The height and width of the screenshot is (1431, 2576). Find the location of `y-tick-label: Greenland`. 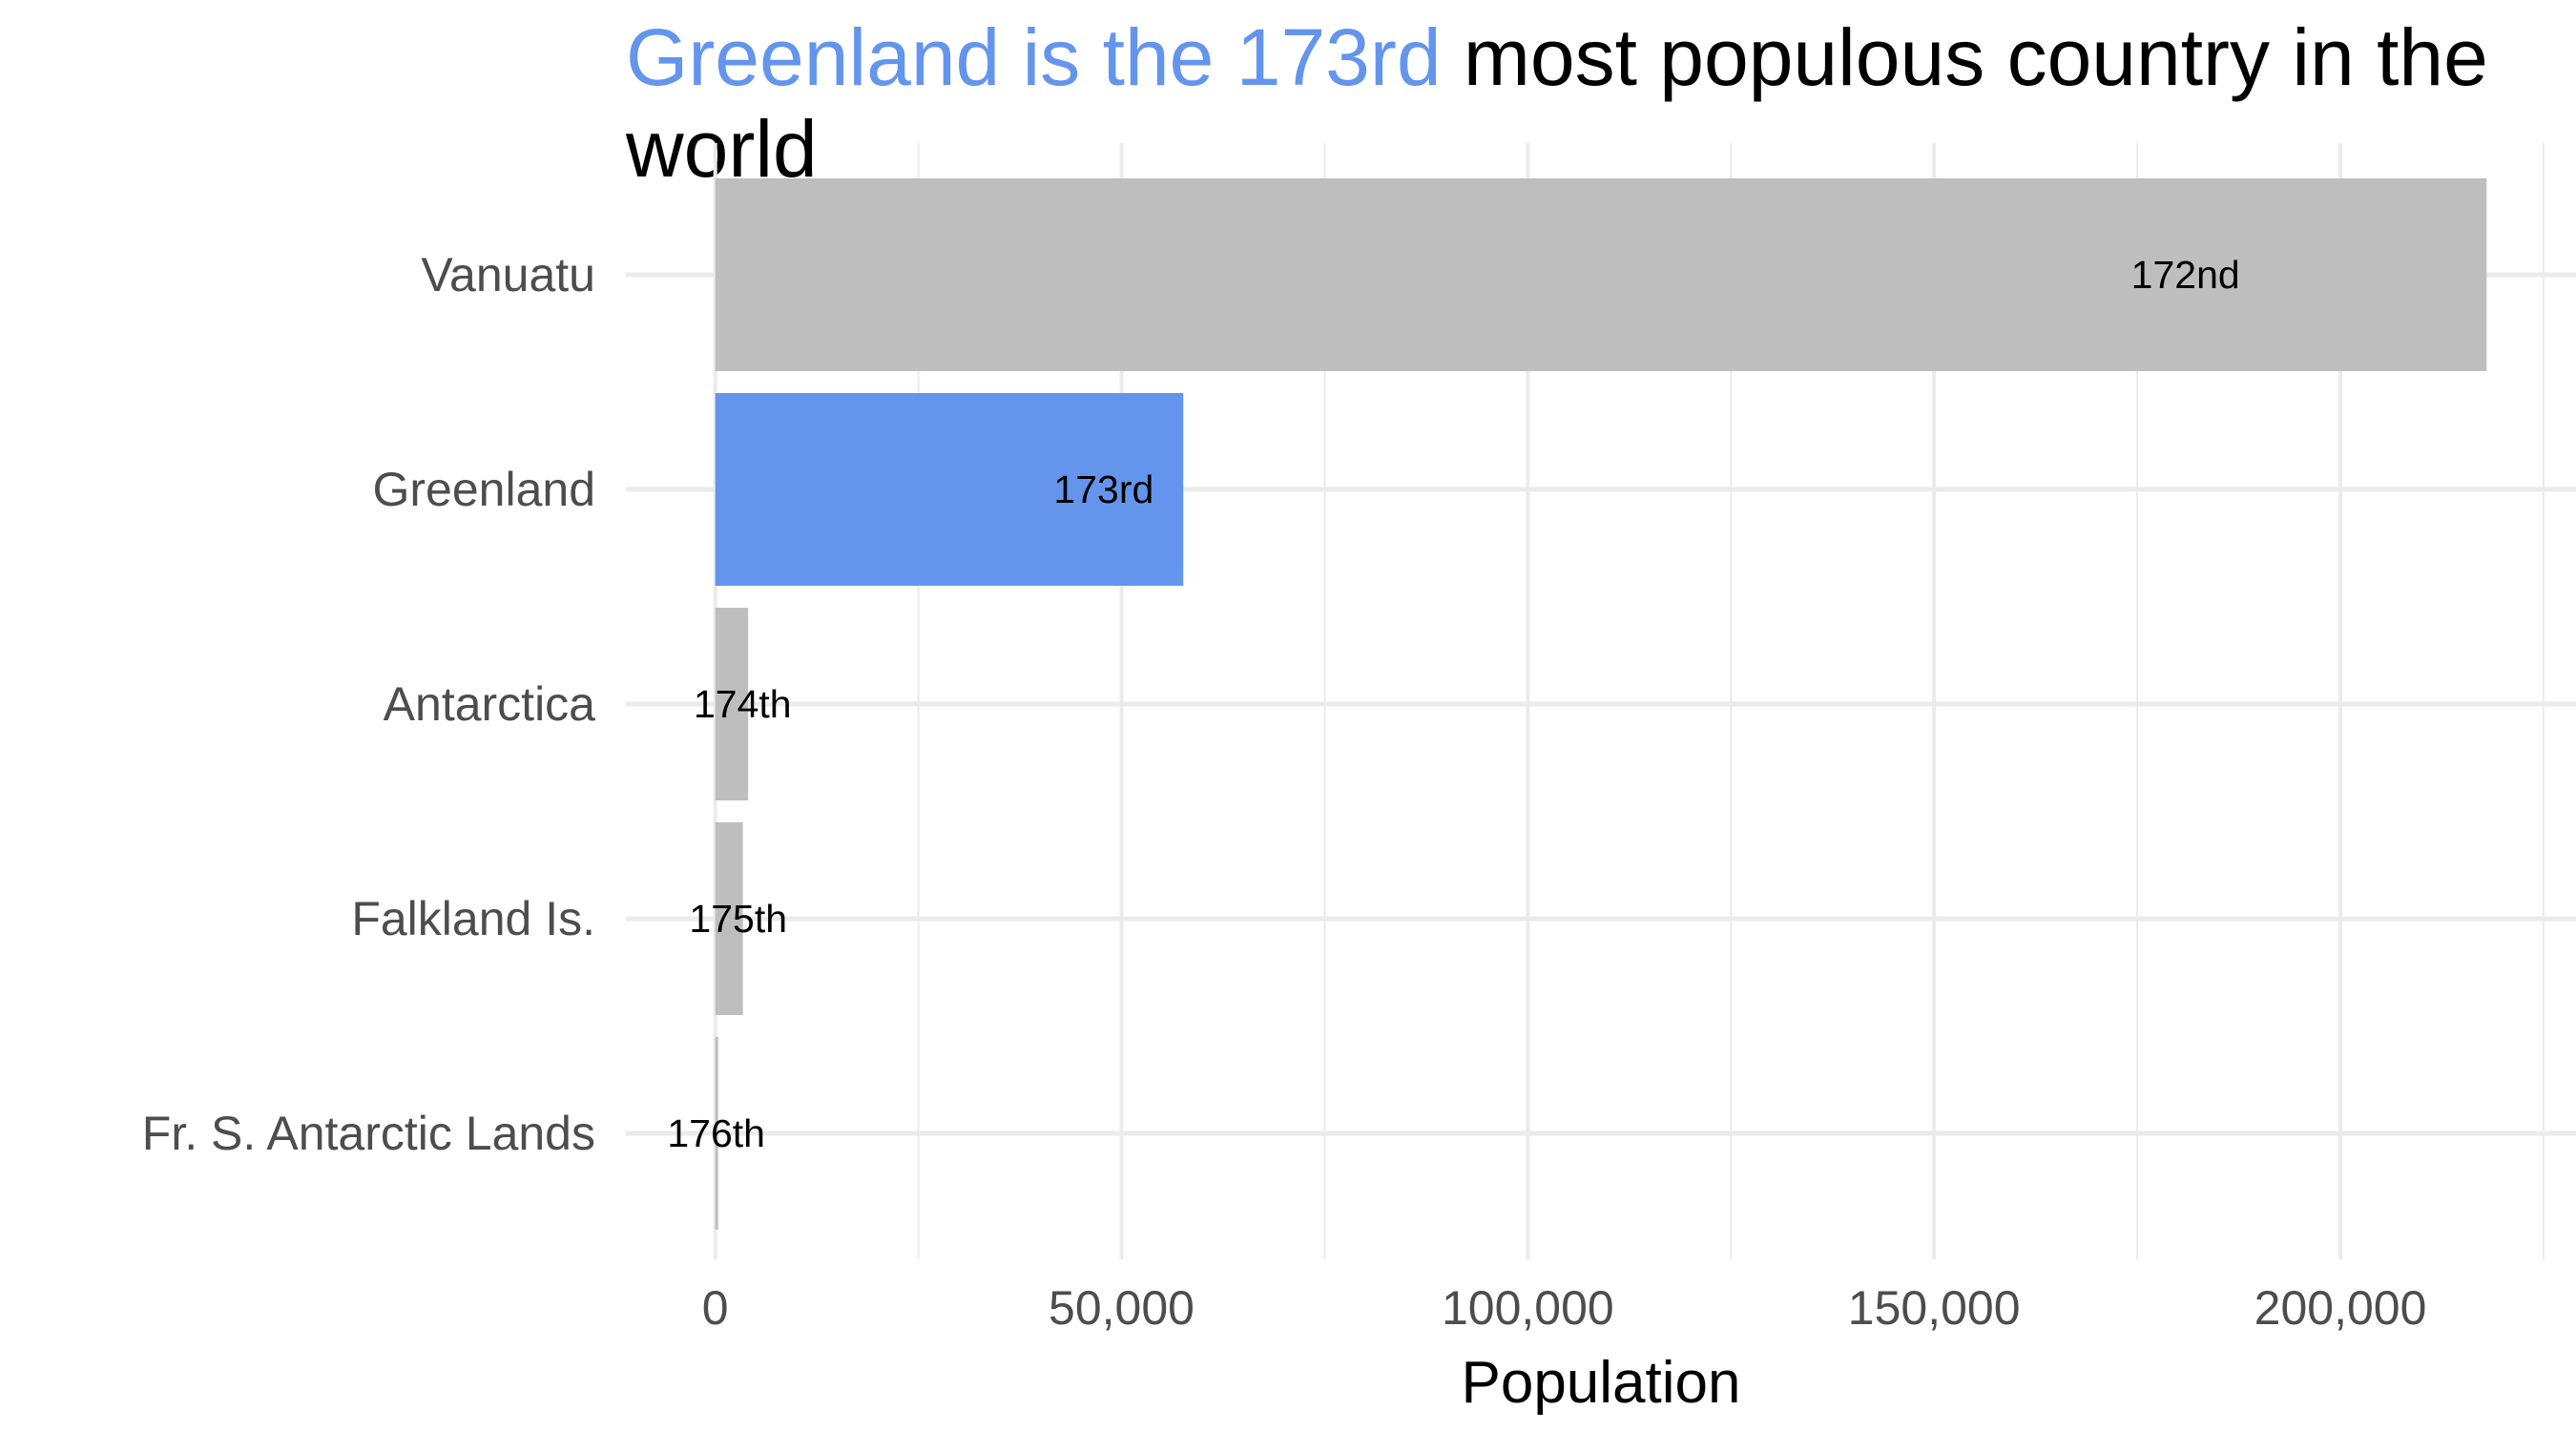

y-tick-label: Greenland is located at coordinates (484, 490).